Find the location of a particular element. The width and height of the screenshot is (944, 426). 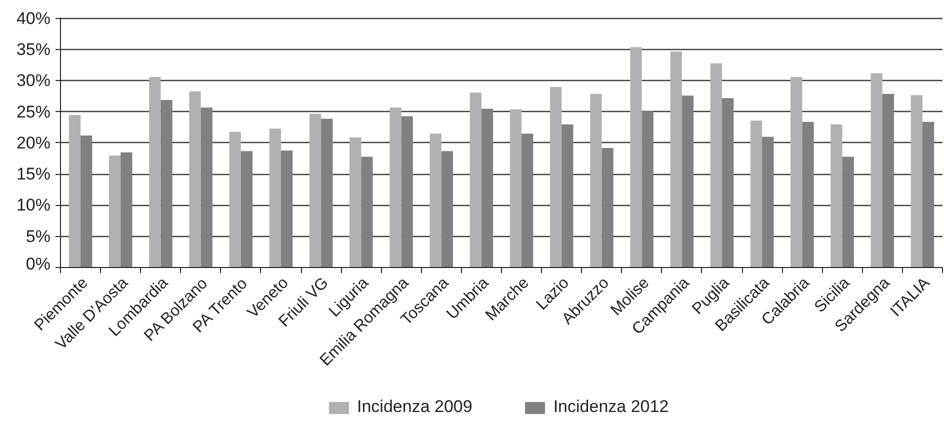

y-tick-label: 10% is located at coordinates (33, 205).